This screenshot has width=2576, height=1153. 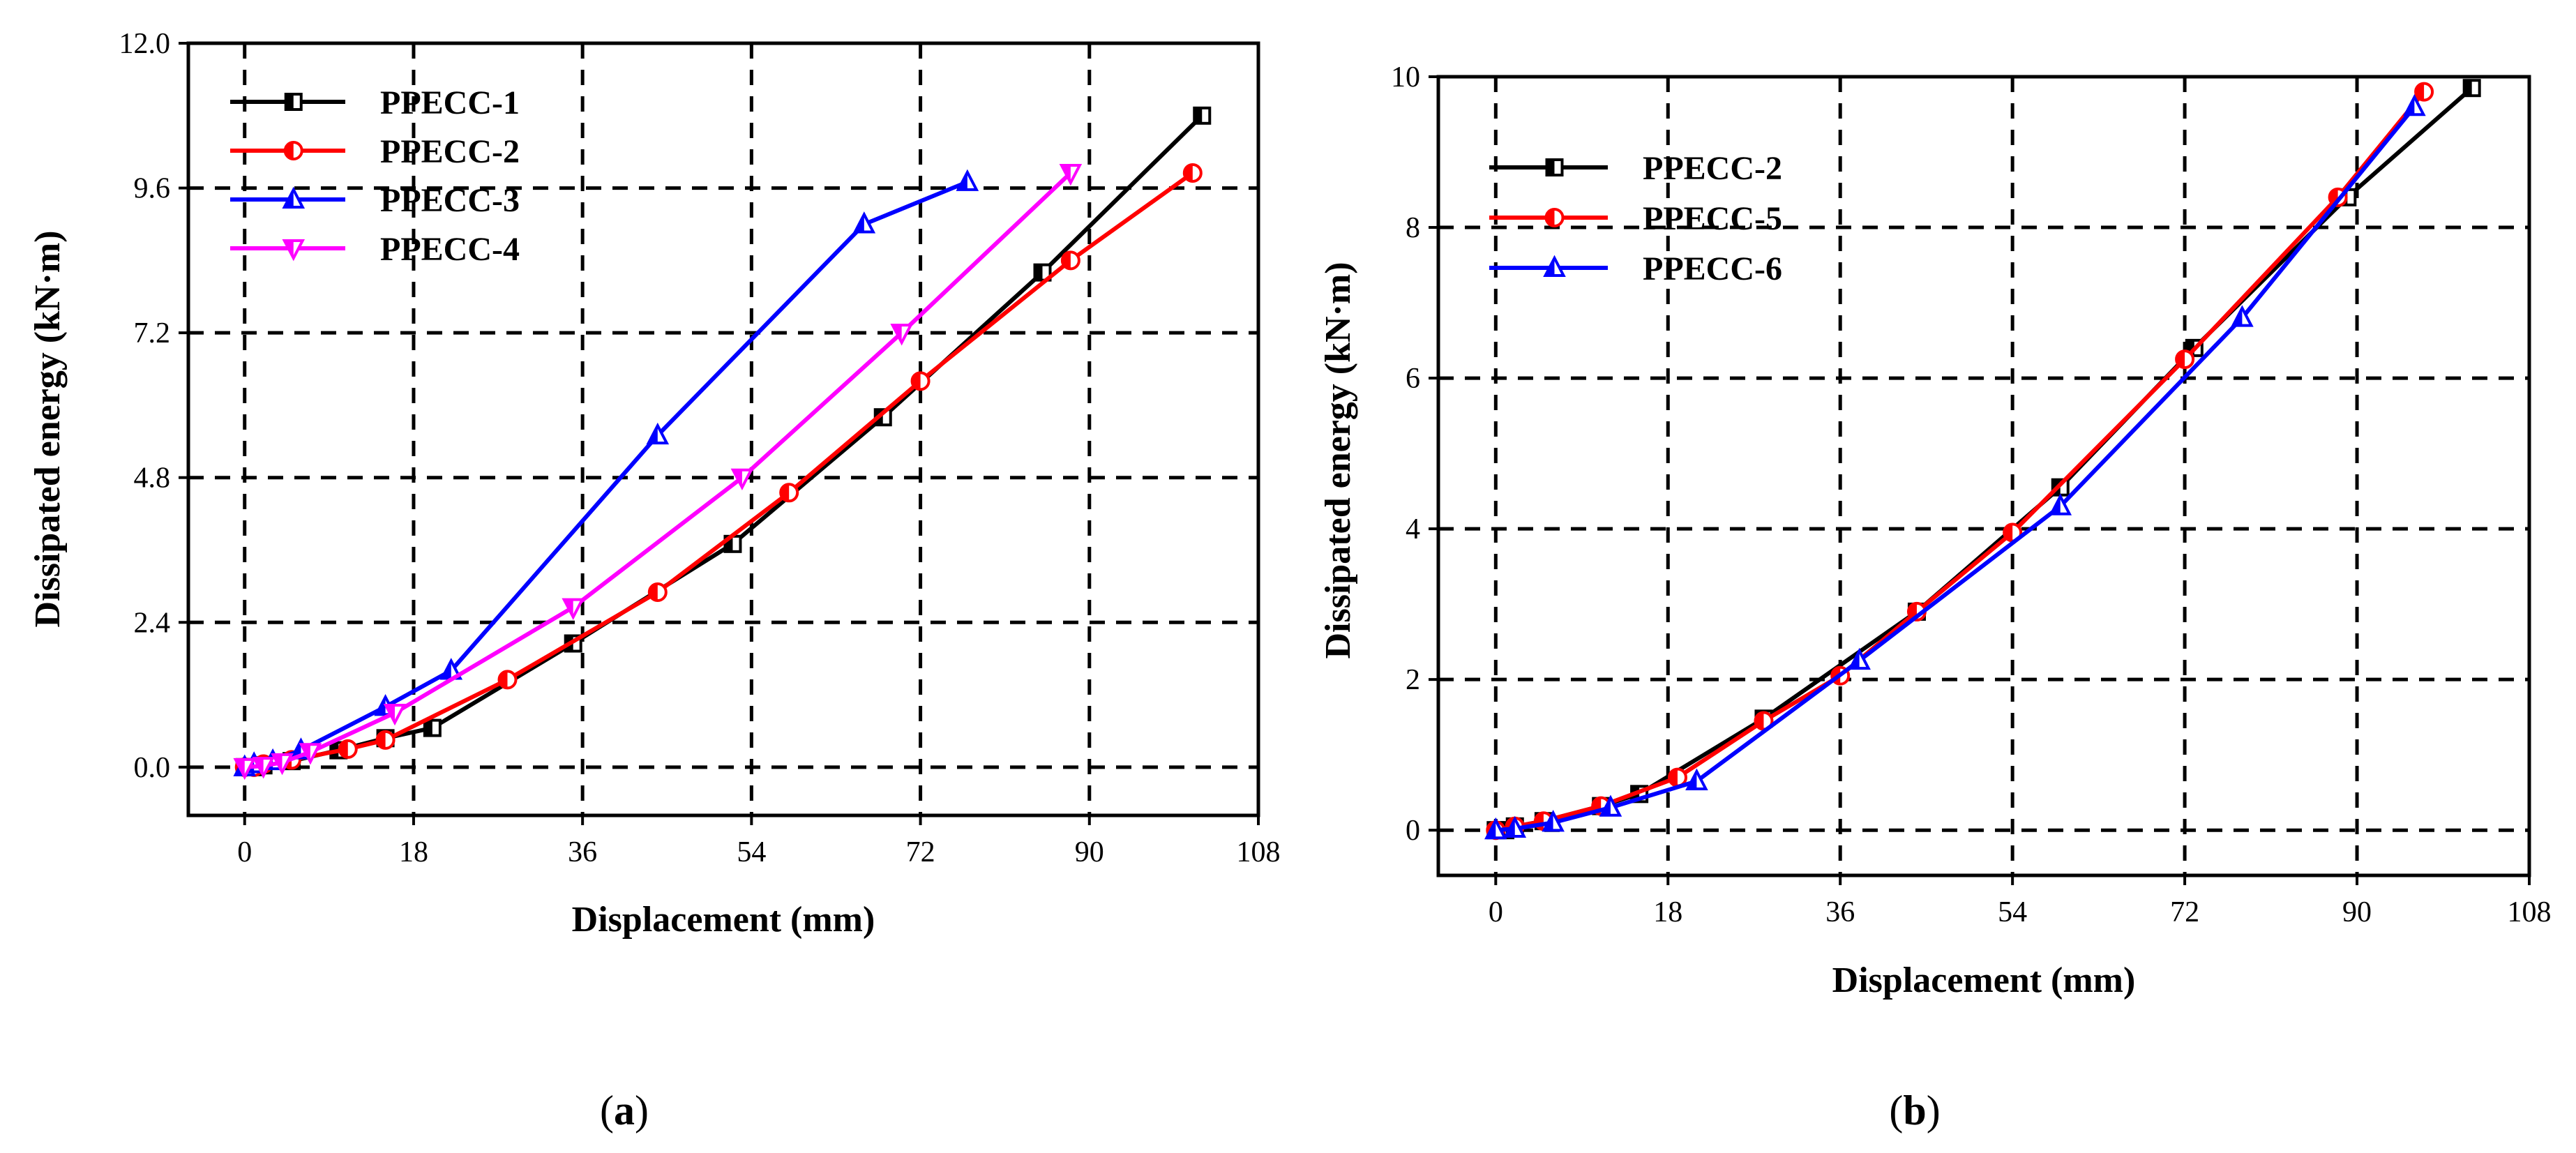 What do you see at coordinates (48, 428) in the screenshot?
I see `chart-a-y-axis-label: Dissipated energy (kN·m)` at bounding box center [48, 428].